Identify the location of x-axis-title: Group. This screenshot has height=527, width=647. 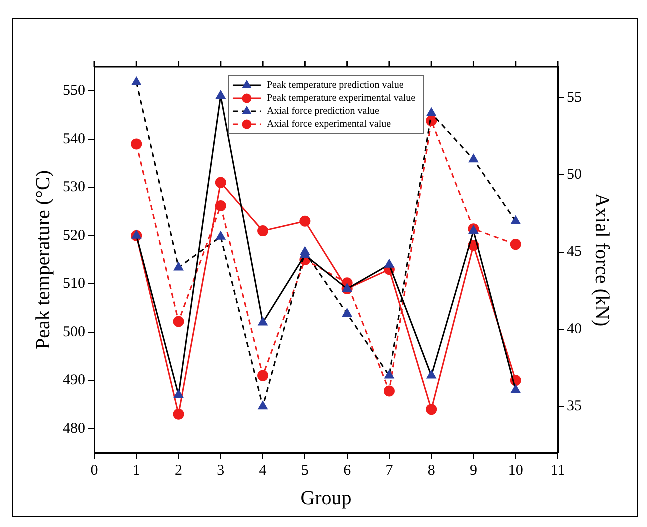
(326, 498).